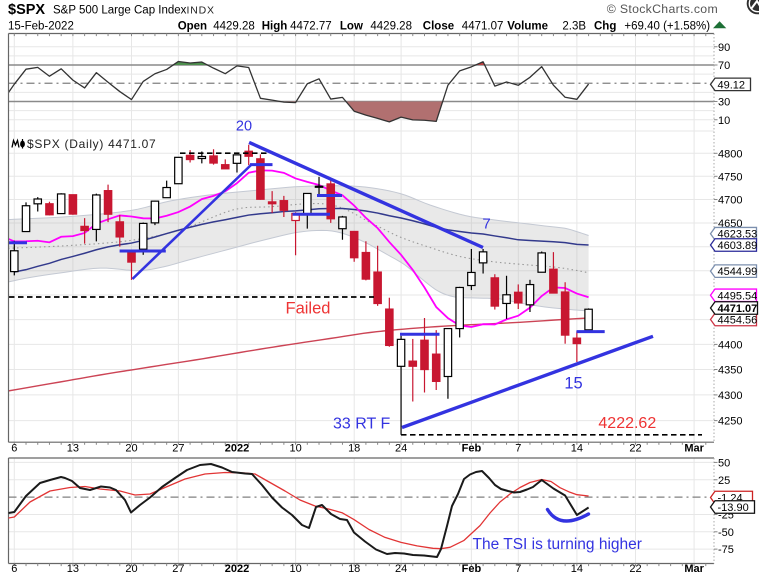  Describe the element at coordinates (738, 235) in the screenshot. I see `svg-text: 4623.53` at that location.